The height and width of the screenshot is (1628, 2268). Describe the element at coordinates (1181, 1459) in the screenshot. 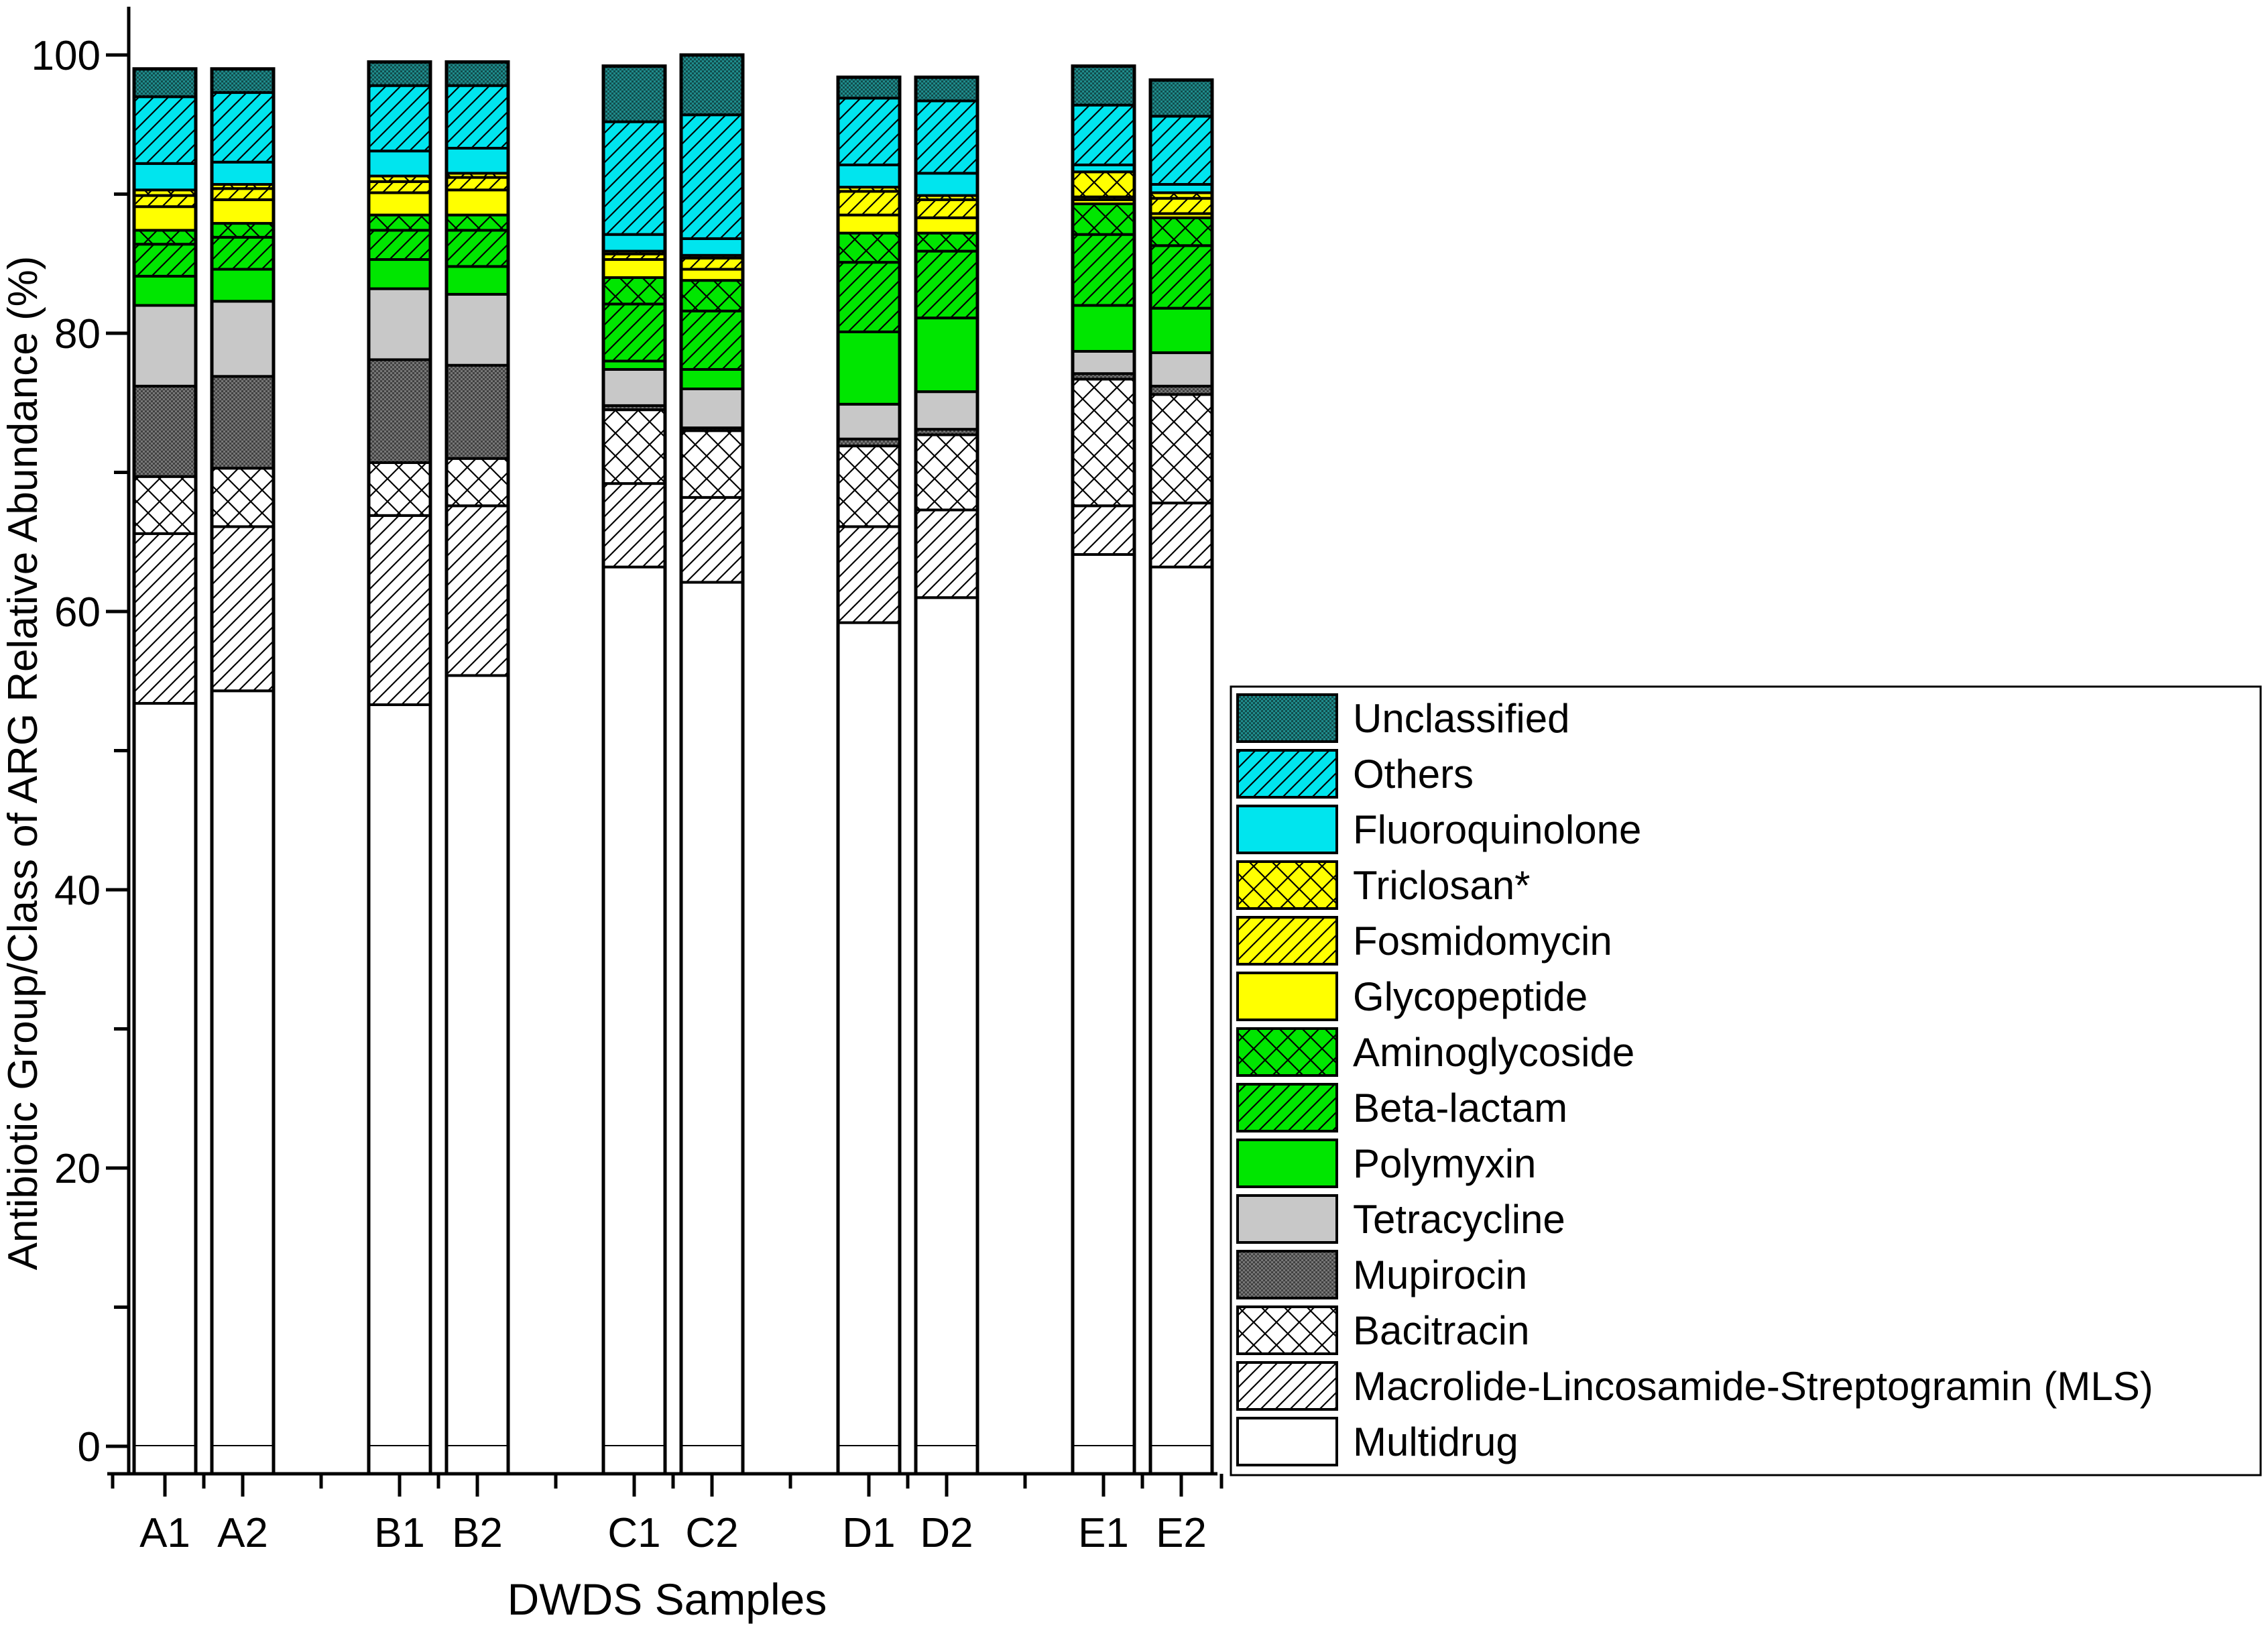

I see `bar-base-e2` at that location.